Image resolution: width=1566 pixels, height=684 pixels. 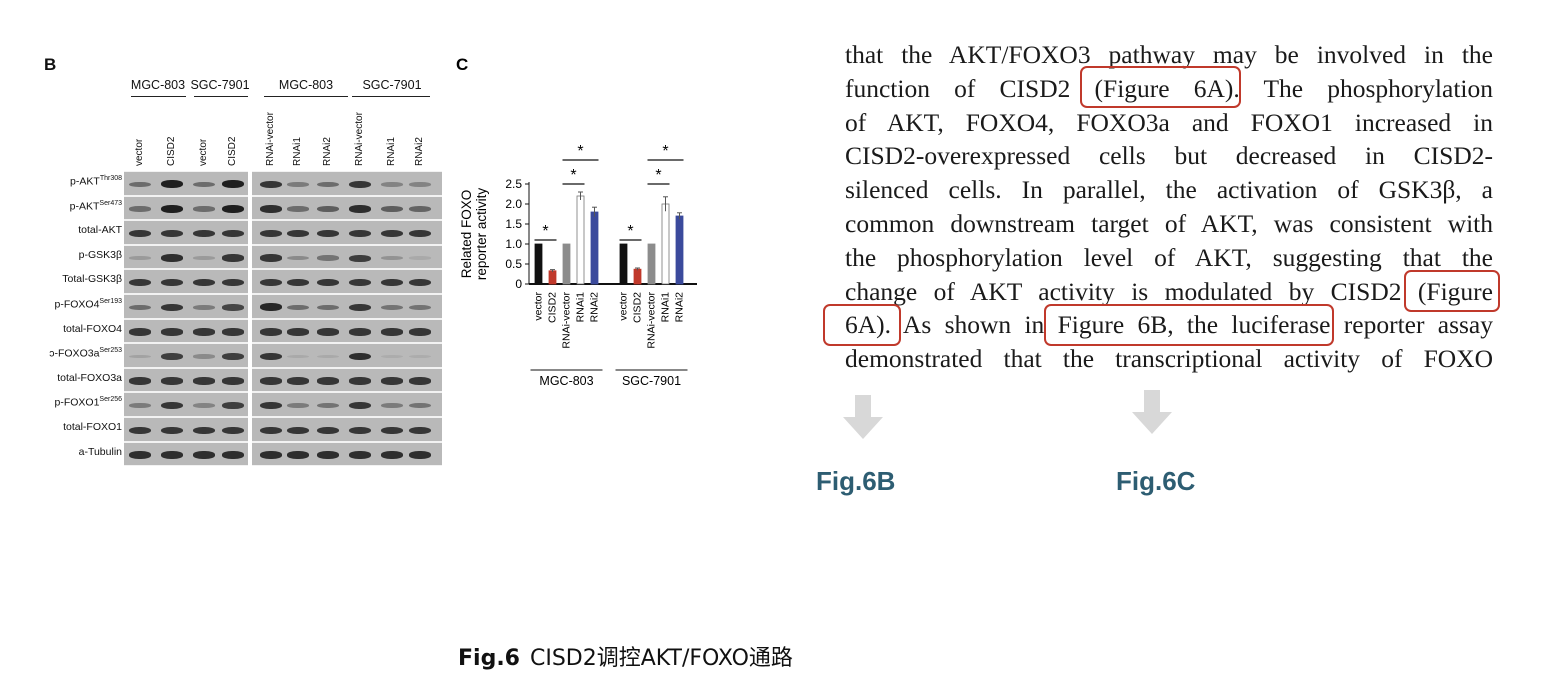 I want to click on group-label-overexp-sgc7901: SGC-7901, so click(x=220, y=85).